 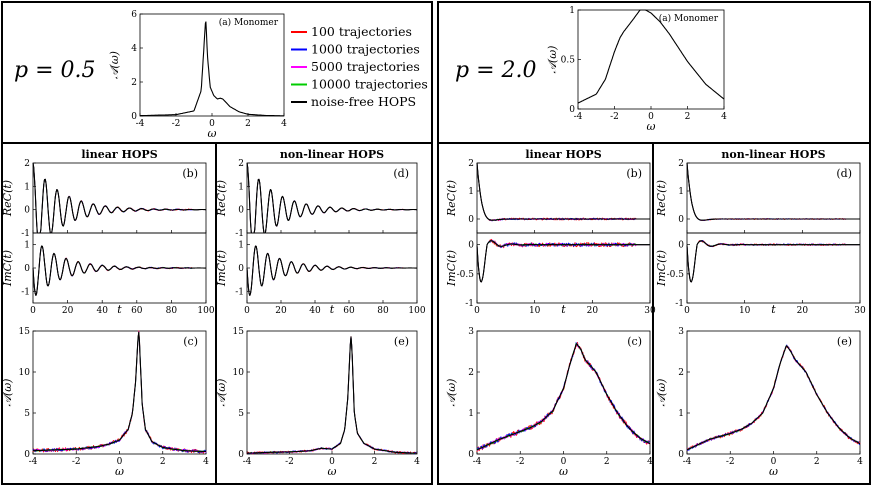 I want to click on chart-title: linear HOPS, so click(x=563, y=154).